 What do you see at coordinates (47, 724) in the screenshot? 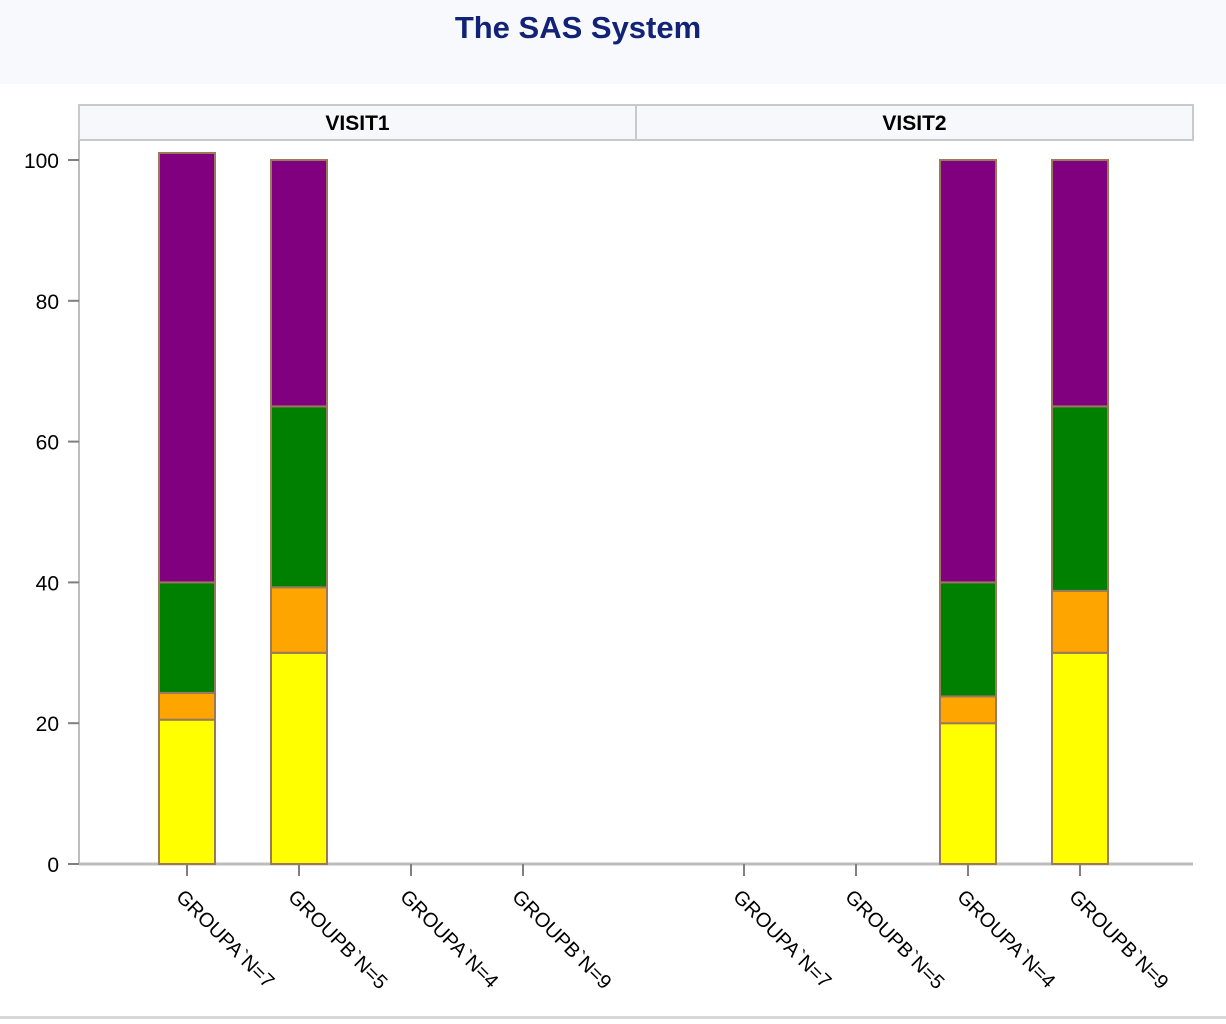
I see `y-tick-label: 20` at bounding box center [47, 724].